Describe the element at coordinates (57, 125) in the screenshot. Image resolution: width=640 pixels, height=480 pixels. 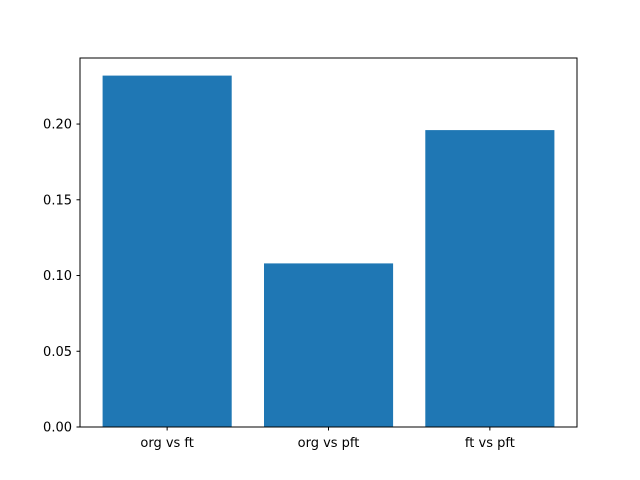
I see `y-tick-label: 0.20` at that location.